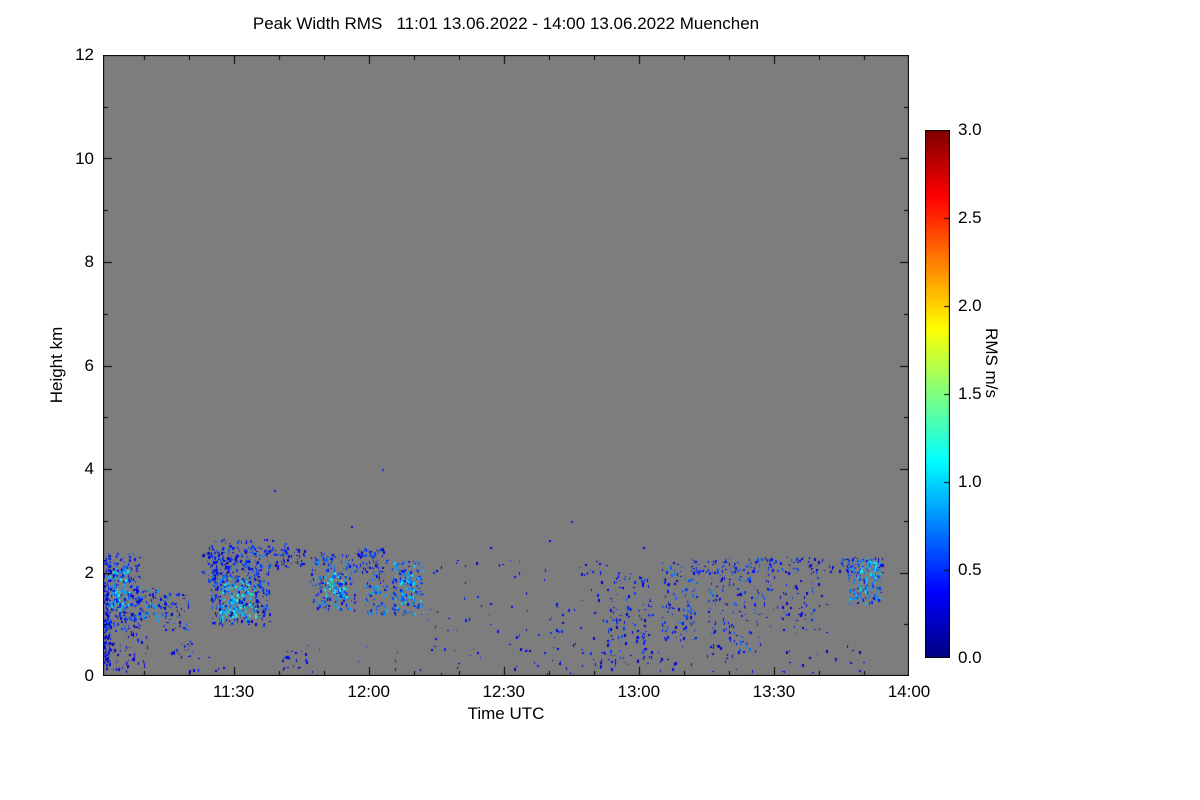 The width and height of the screenshot is (1200, 800). Describe the element at coordinates (233, 691) in the screenshot. I see `x-tick-label: 11:30` at that location.